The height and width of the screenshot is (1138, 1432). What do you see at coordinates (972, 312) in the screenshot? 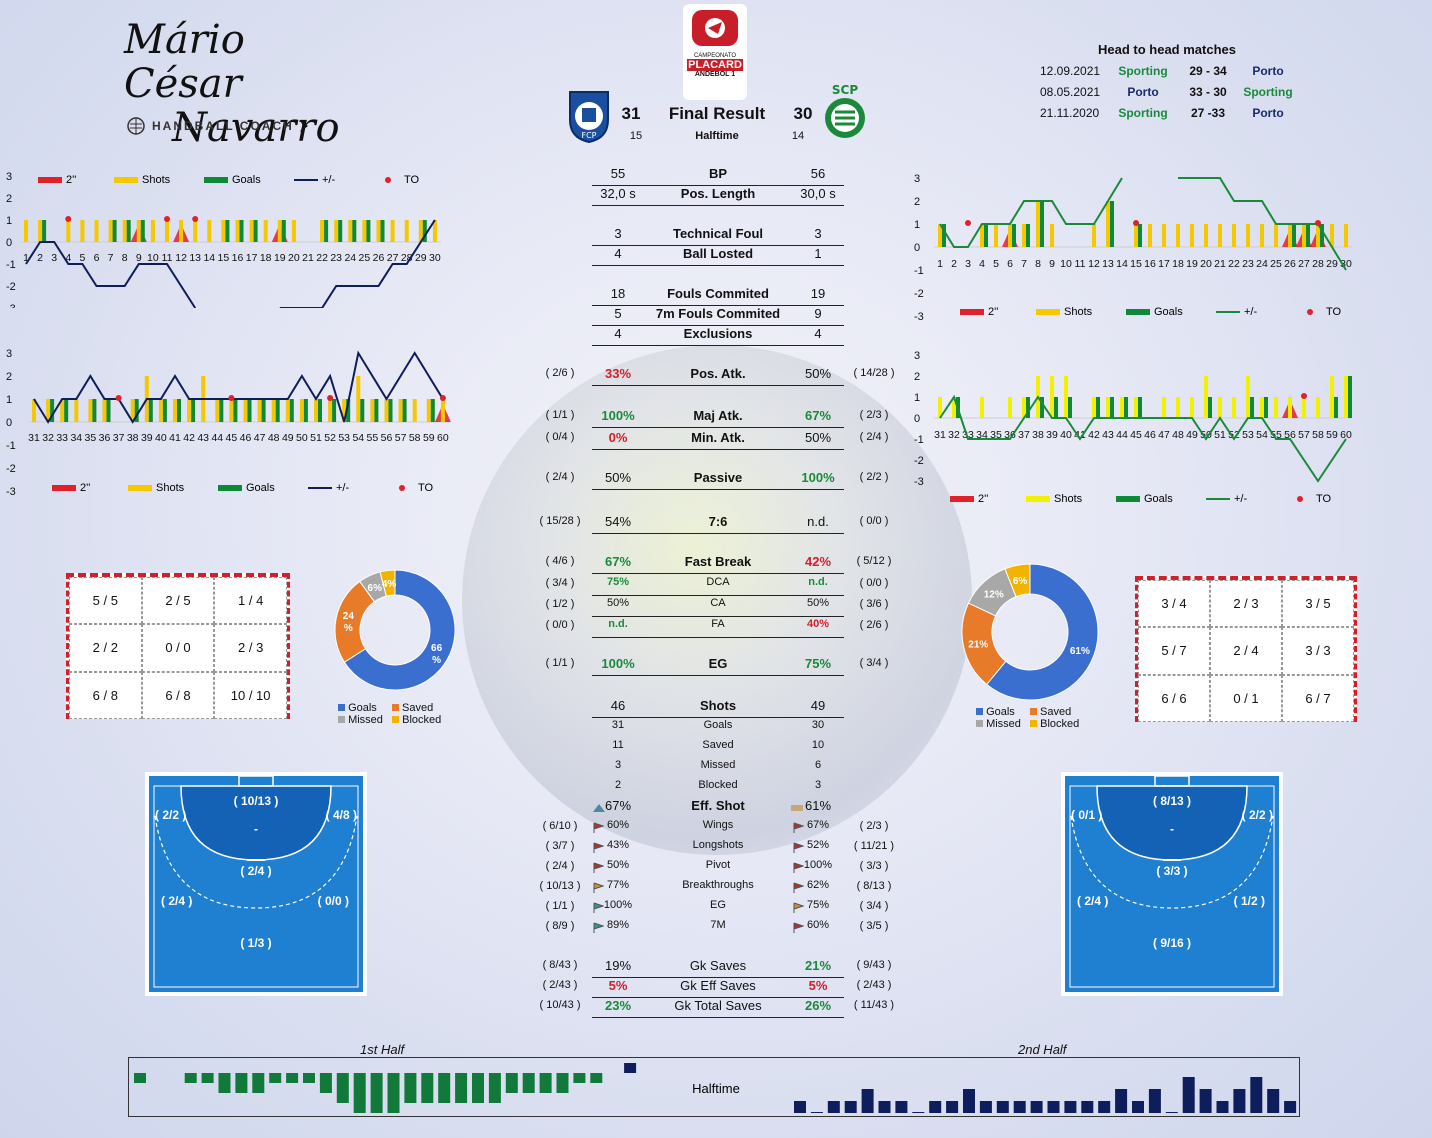
I see `legend-two-min-swatch` at bounding box center [972, 312].